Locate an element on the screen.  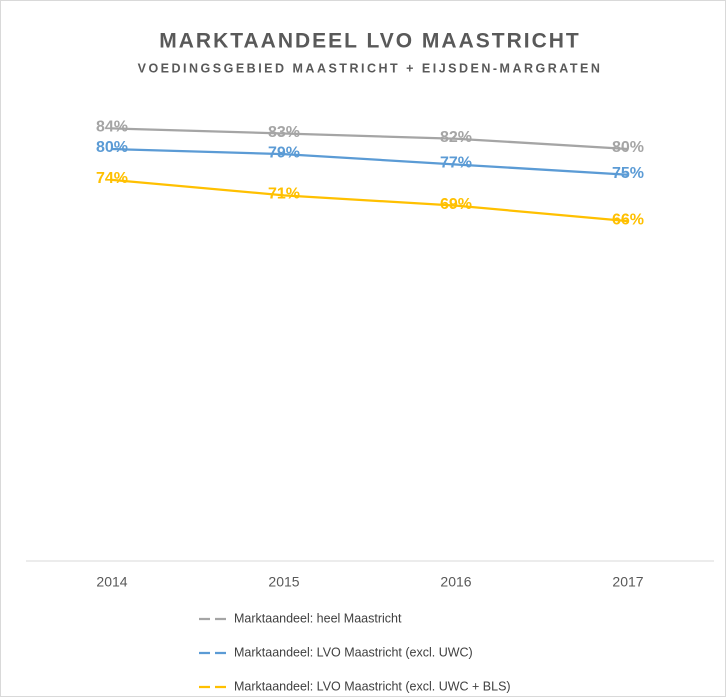
data-label: 77% is located at coordinates (456, 163).